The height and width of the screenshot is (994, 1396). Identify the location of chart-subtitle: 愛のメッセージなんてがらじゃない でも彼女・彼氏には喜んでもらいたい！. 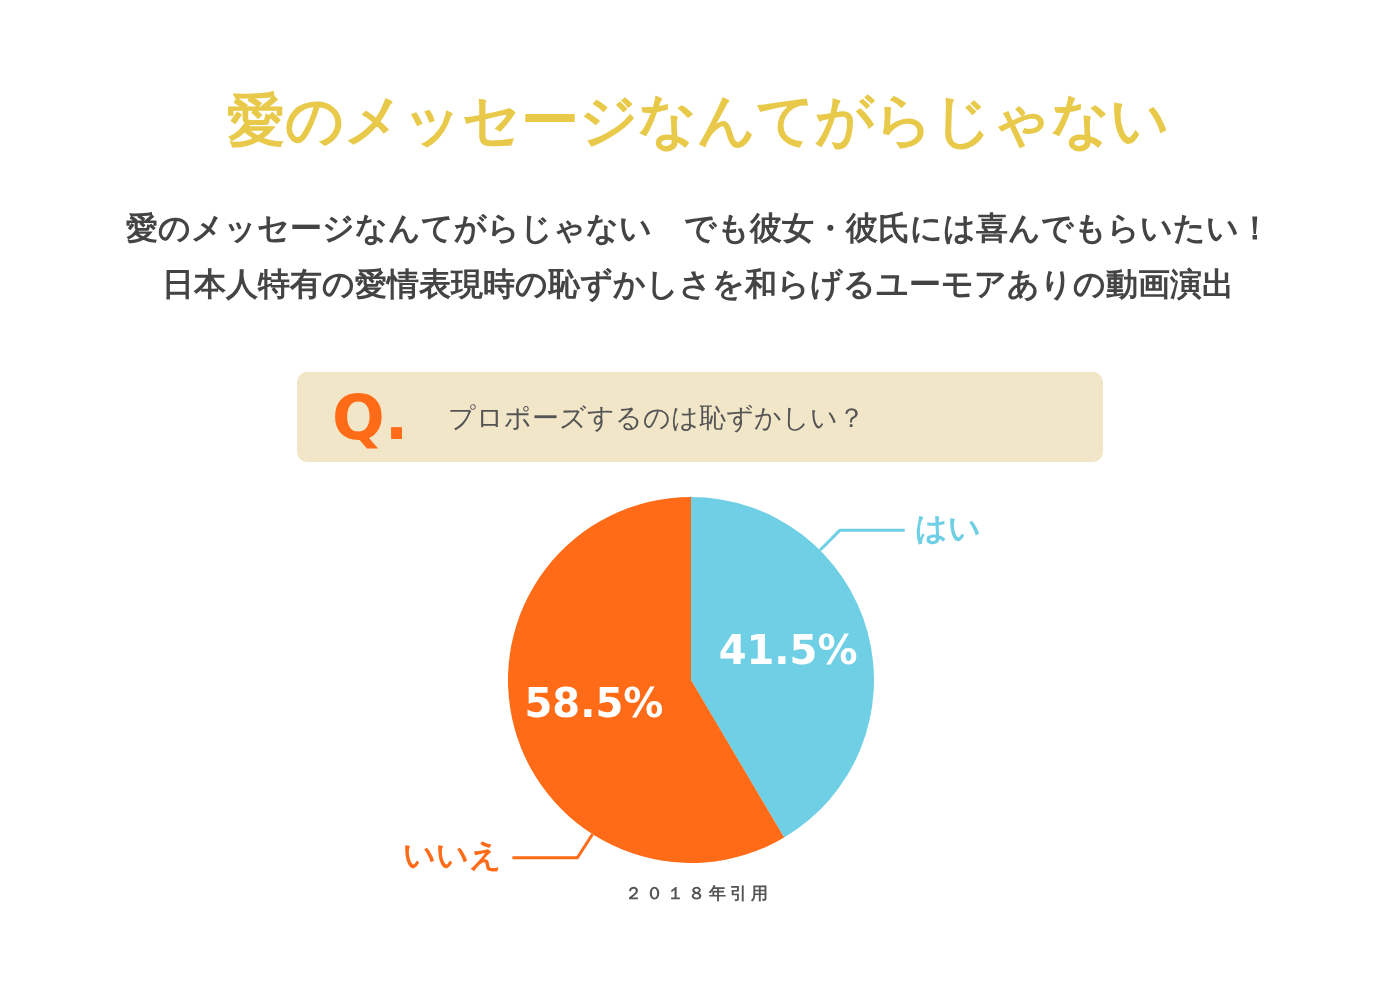
(698, 228).